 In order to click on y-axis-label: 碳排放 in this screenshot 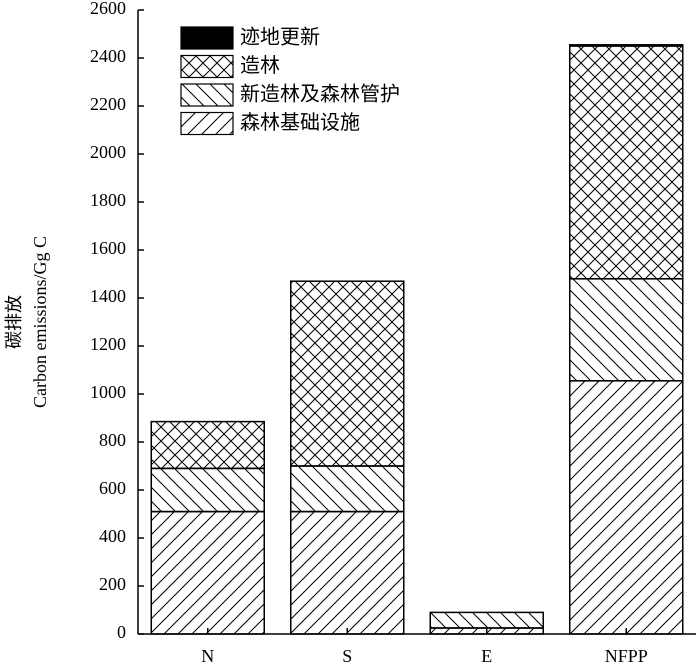, I will do `click(14, 322)`.